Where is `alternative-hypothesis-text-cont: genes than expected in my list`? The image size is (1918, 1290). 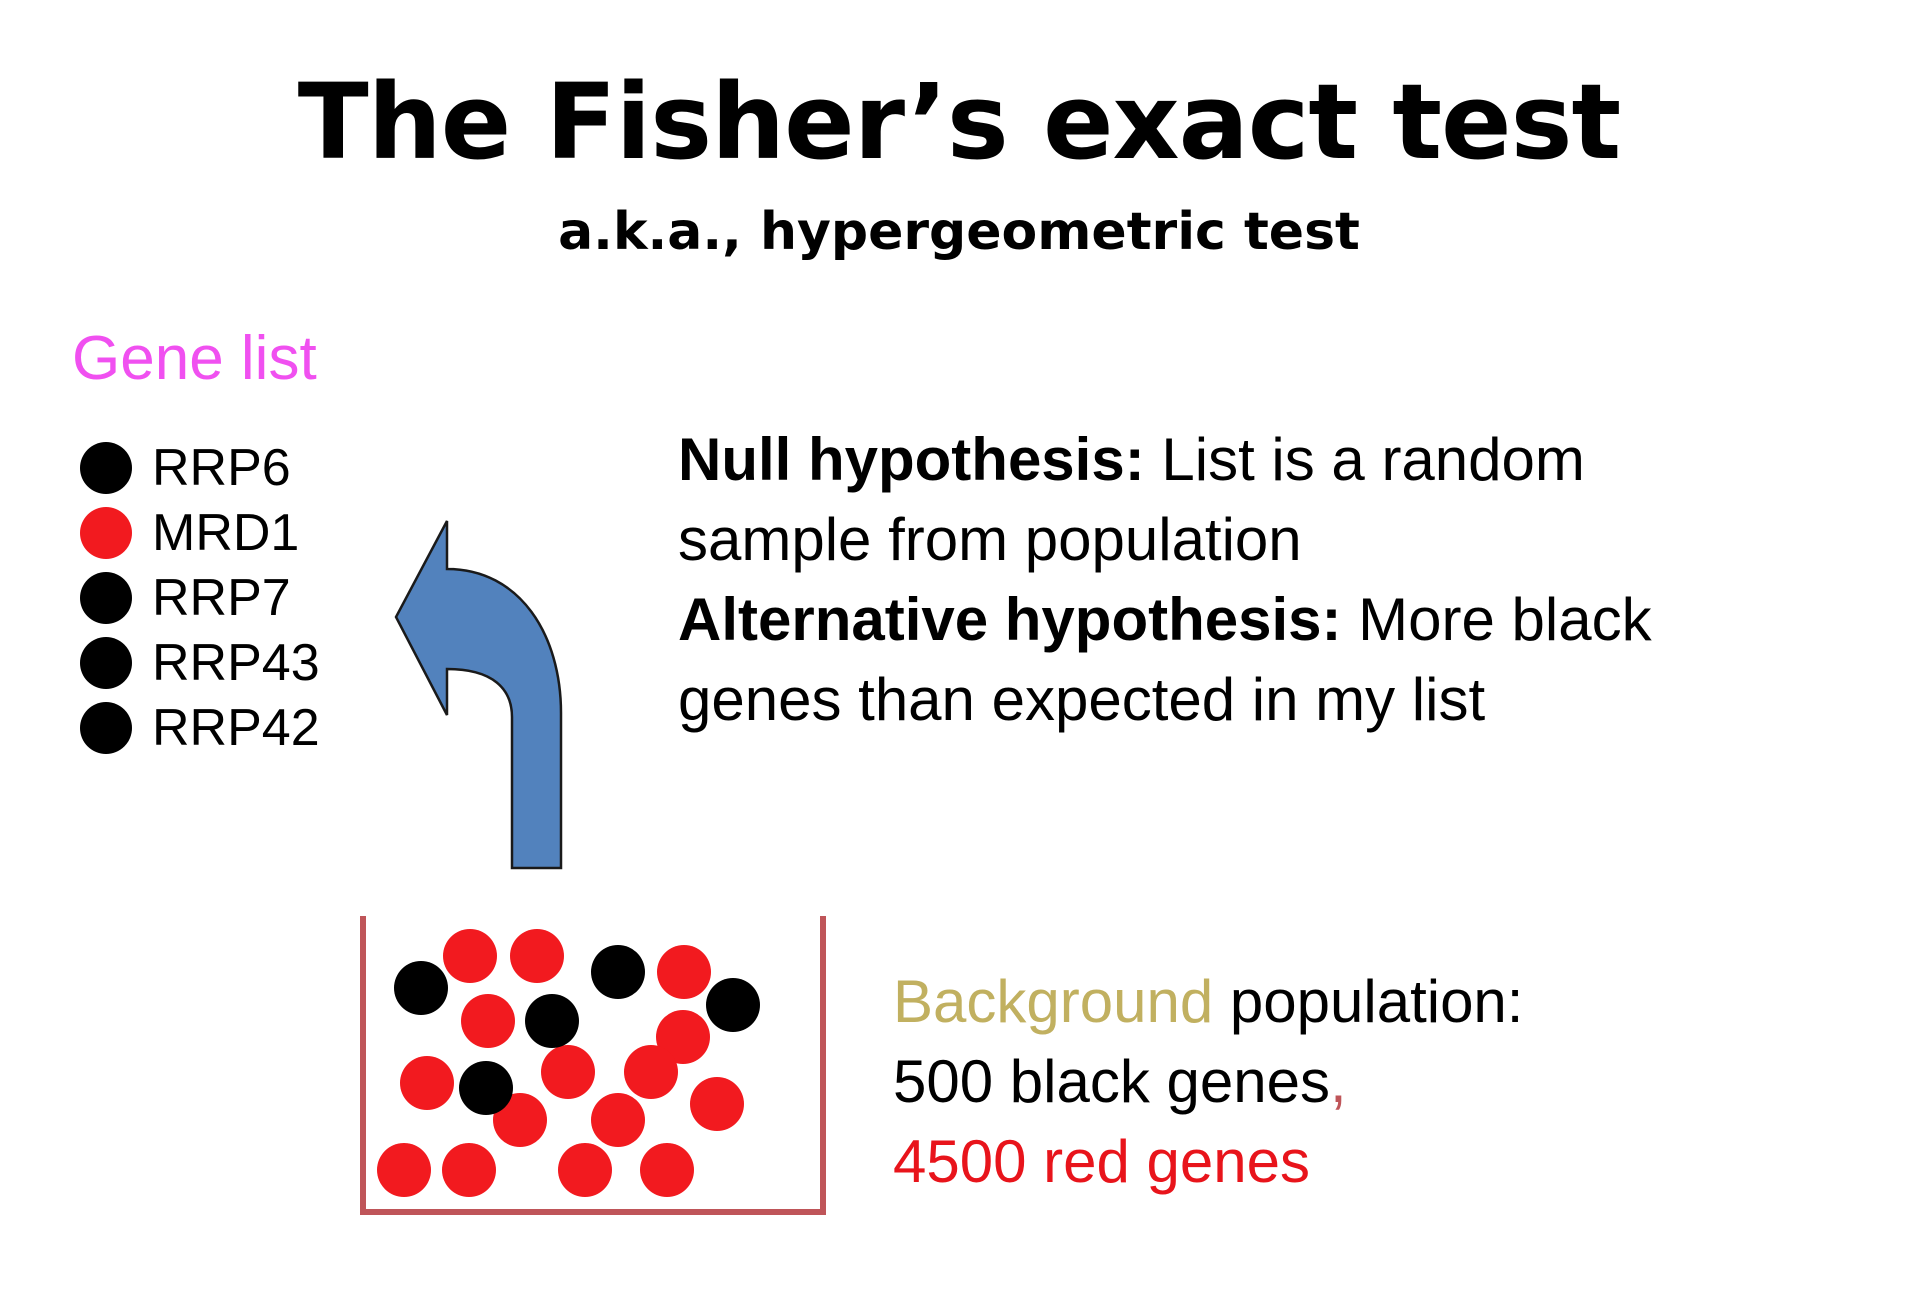 alternative-hypothesis-text-cont: genes than expected in my list is located at coordinates (1082, 699).